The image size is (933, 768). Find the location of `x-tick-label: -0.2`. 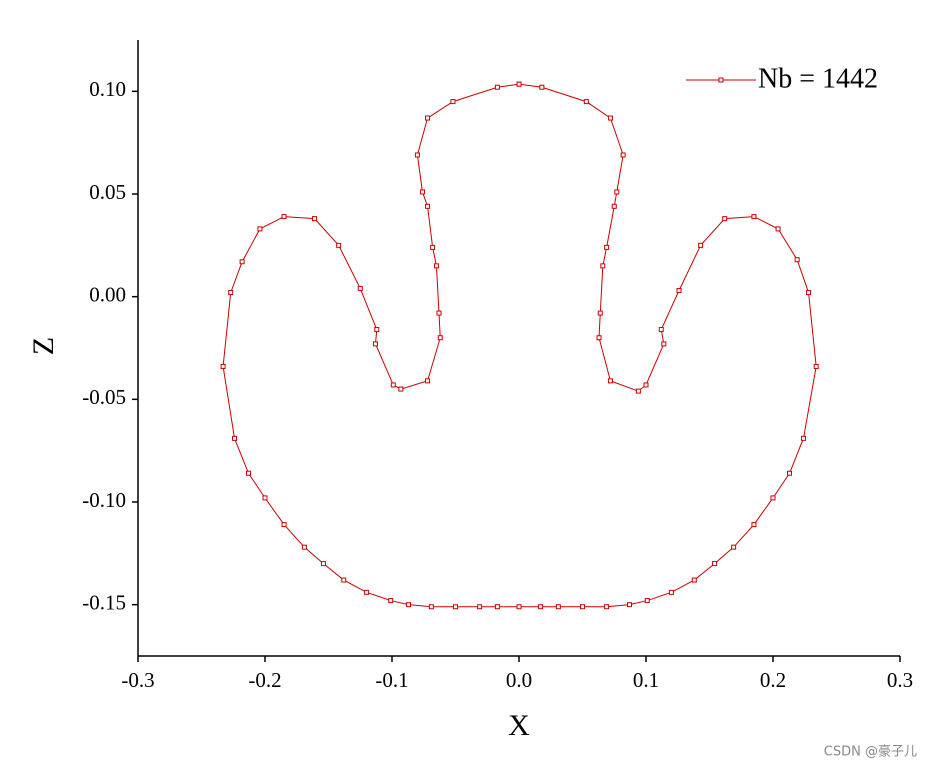

x-tick-label: -0.2 is located at coordinates (264, 680).